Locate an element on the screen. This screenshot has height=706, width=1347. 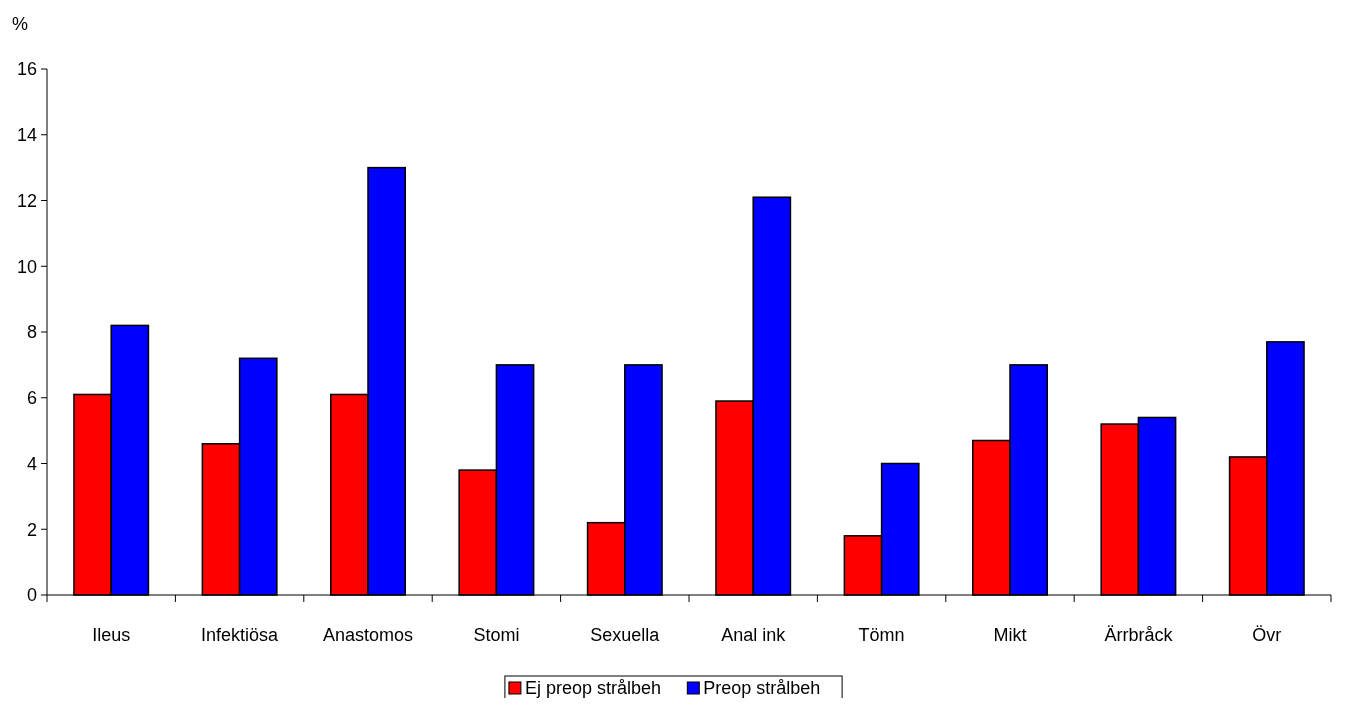
x-tick-label: Övr is located at coordinates (1267, 635).